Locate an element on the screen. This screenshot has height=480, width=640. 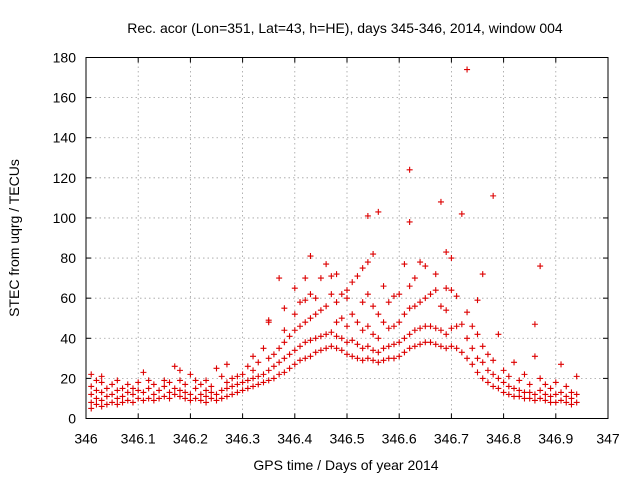
y-tick-label: 80 is located at coordinates (68, 258).